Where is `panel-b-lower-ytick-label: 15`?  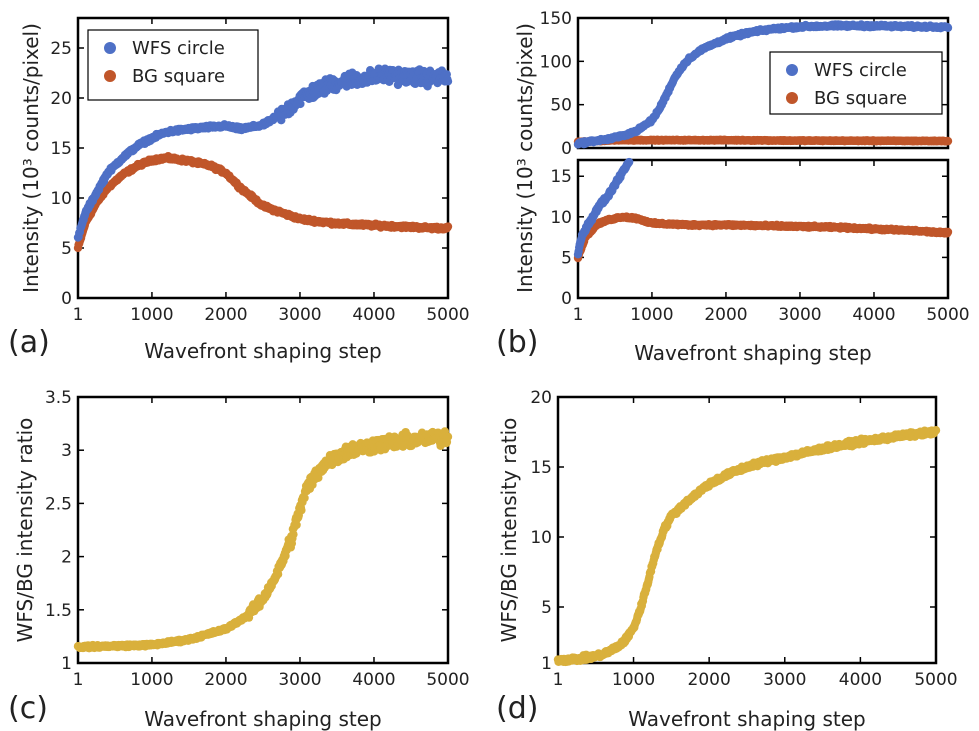 panel-b-lower-ytick-label: 15 is located at coordinates (561, 177).